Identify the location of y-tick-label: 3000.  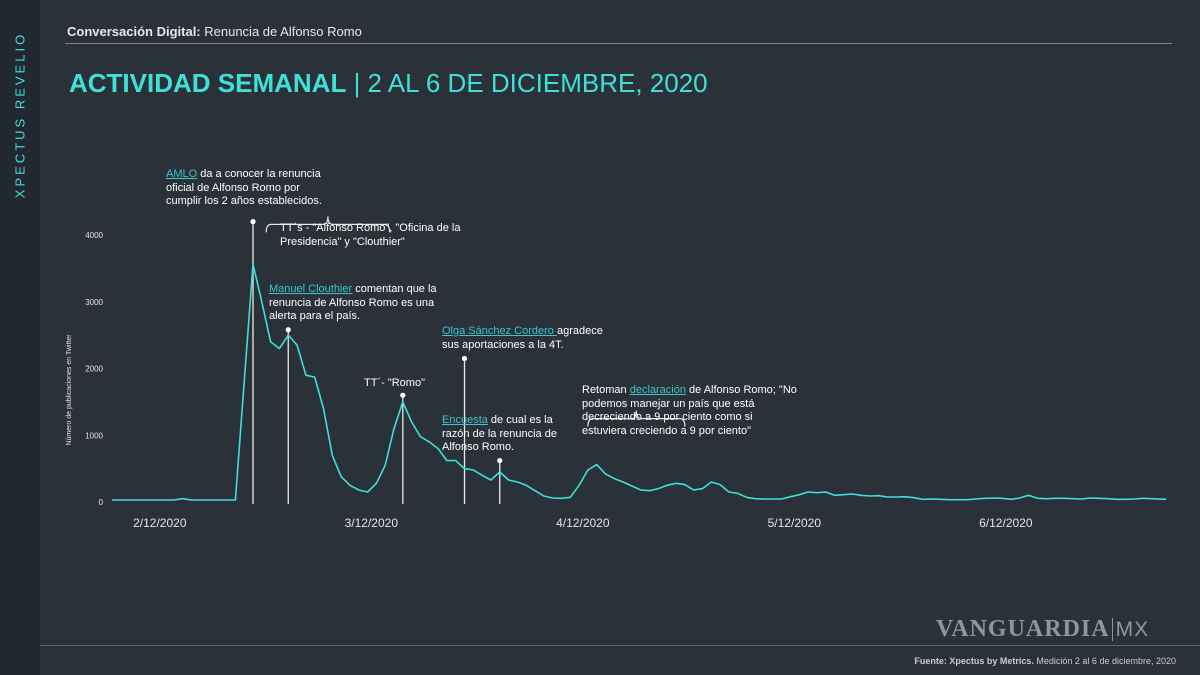
(94, 302).